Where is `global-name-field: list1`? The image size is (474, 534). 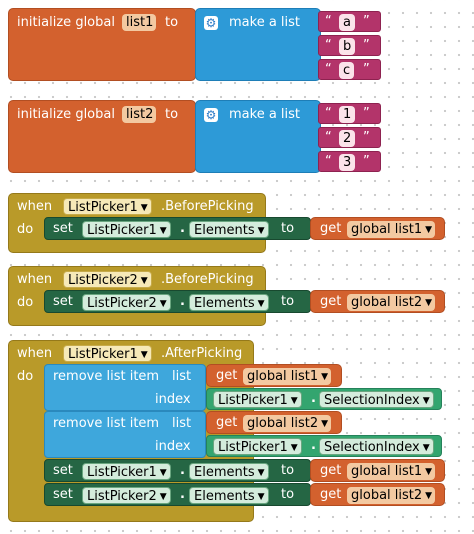 global-name-field: list1 is located at coordinates (139, 22).